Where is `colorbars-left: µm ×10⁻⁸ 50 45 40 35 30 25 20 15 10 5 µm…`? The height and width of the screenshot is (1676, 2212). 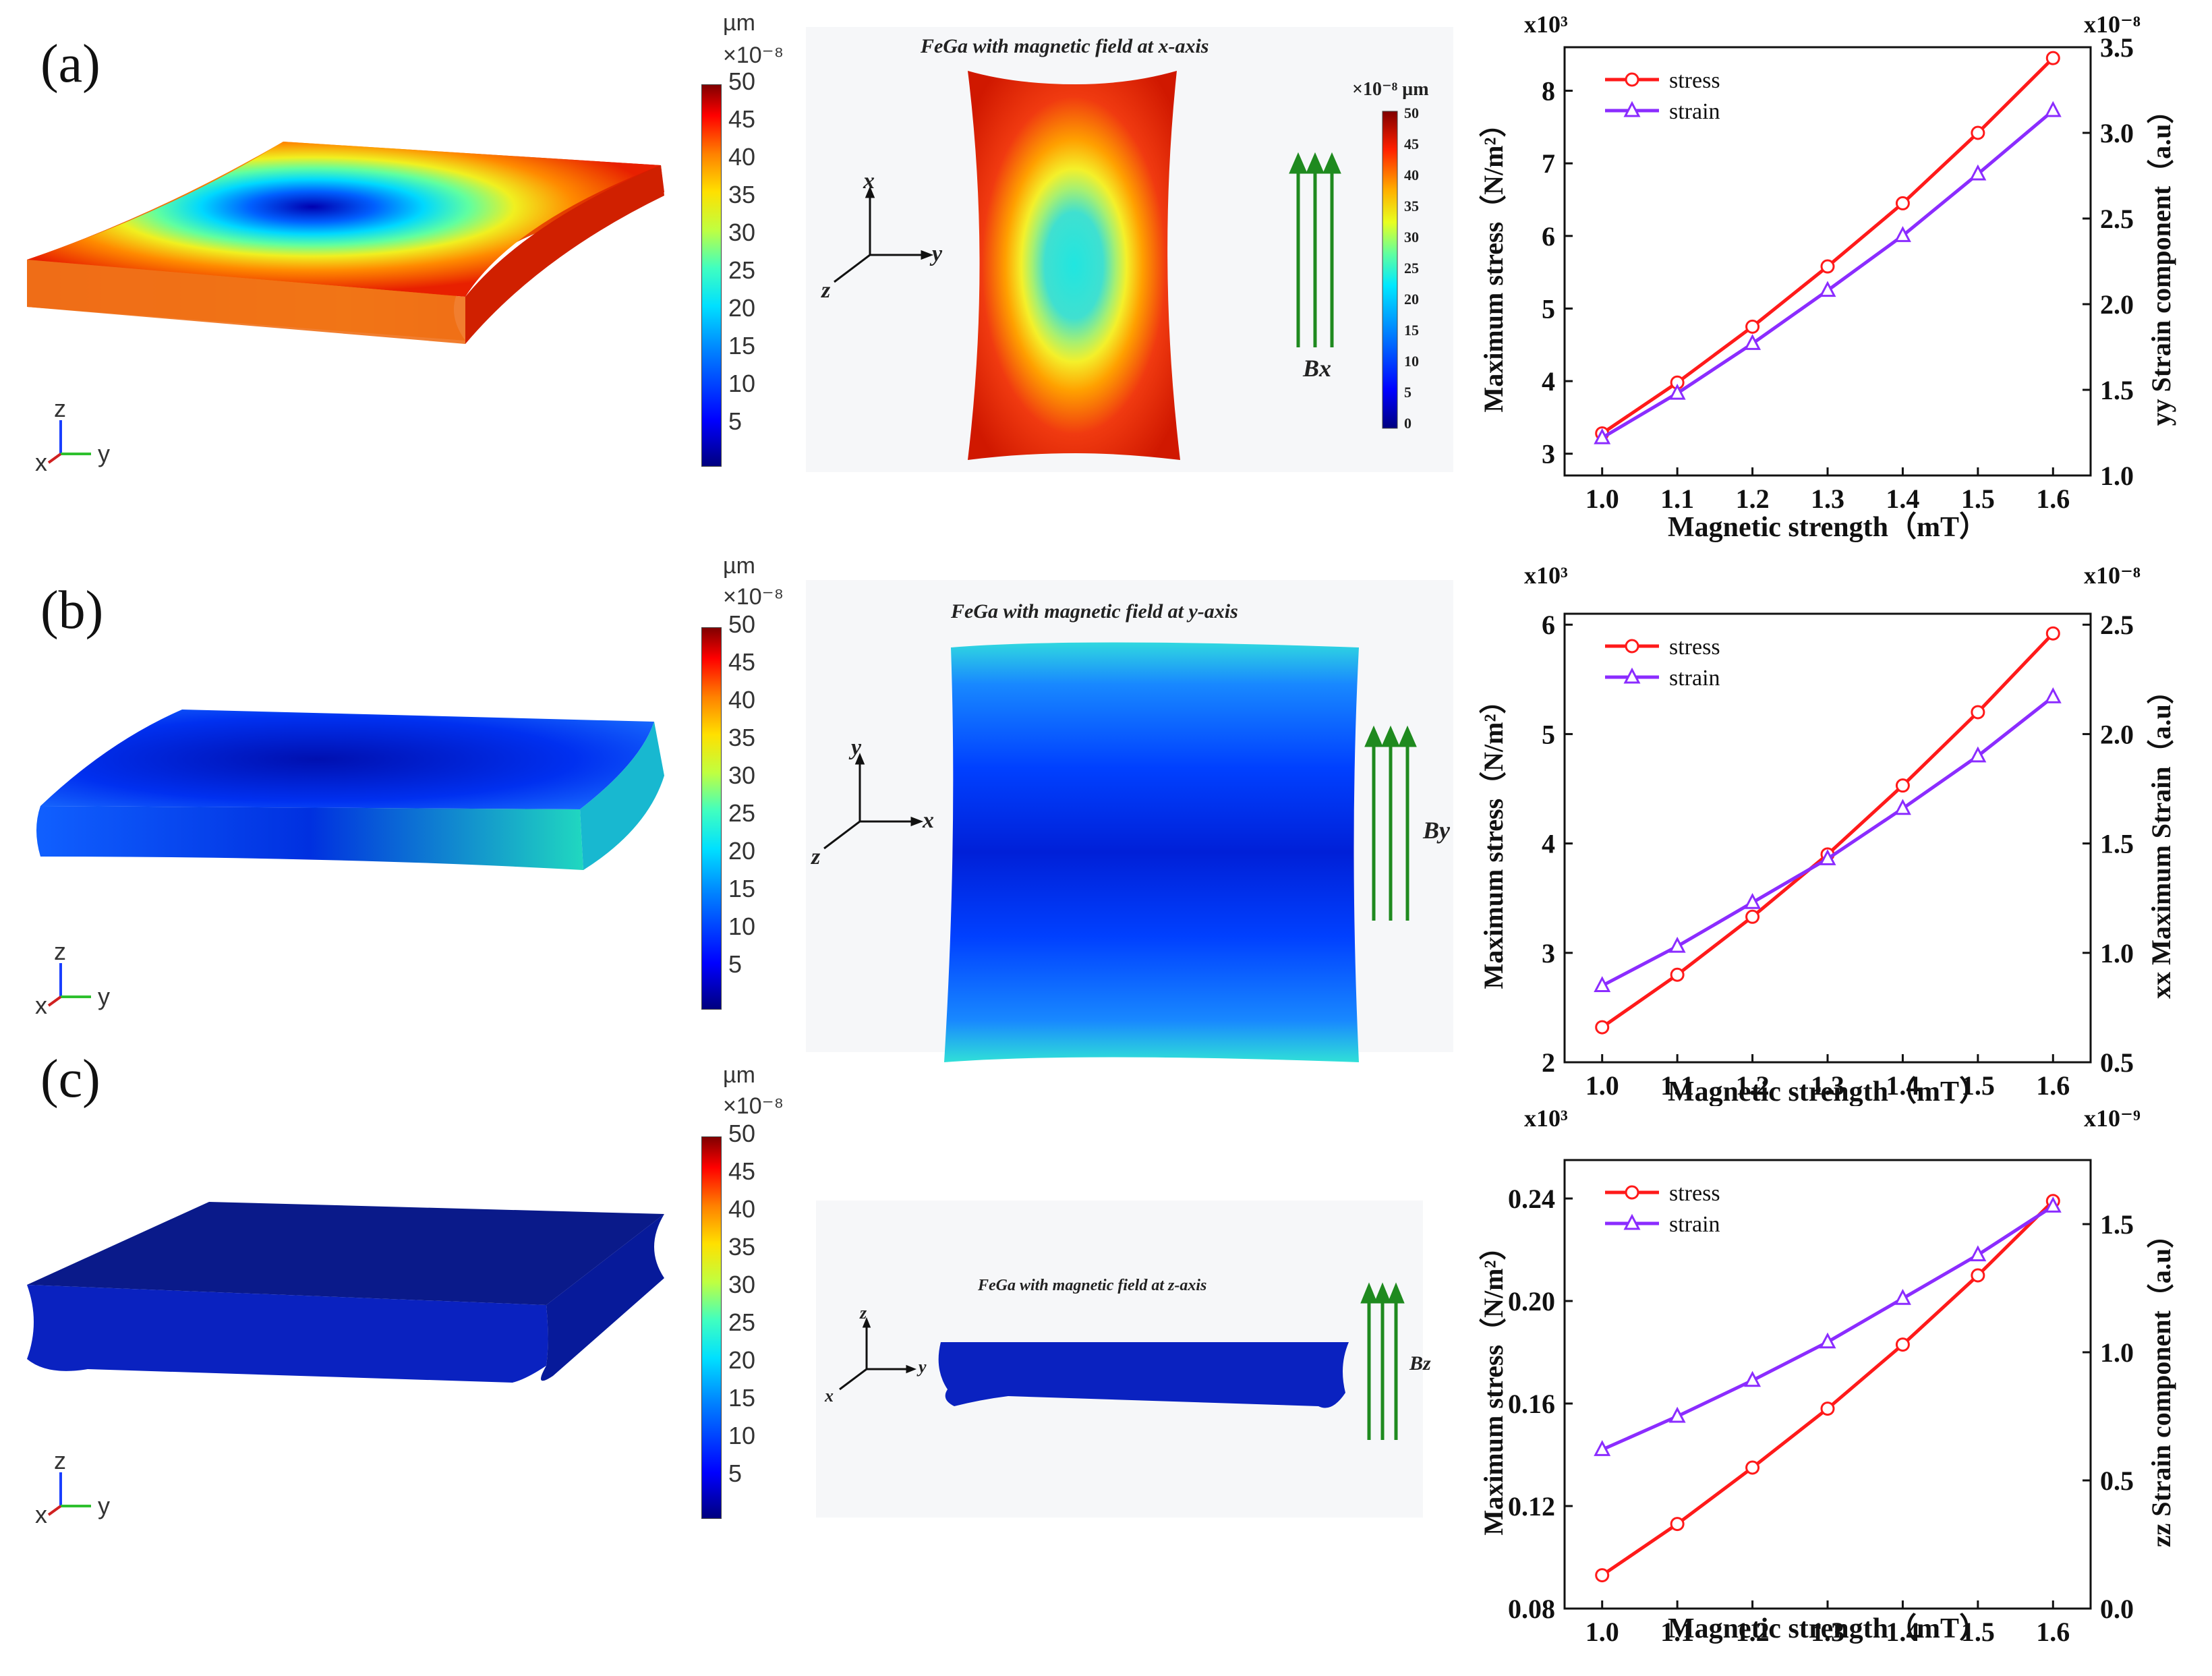 colorbars-left: µm ×10⁻⁸ 50 45 40 35 30 25 20 15 10 5 µm… is located at coordinates (768, 838).